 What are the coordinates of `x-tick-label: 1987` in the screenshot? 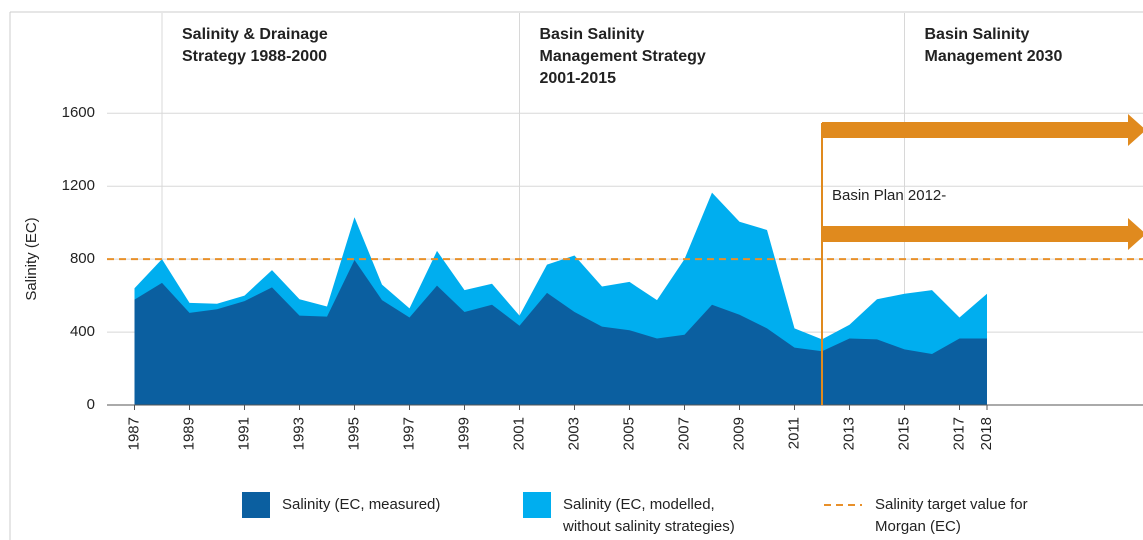 It's located at (133, 433).